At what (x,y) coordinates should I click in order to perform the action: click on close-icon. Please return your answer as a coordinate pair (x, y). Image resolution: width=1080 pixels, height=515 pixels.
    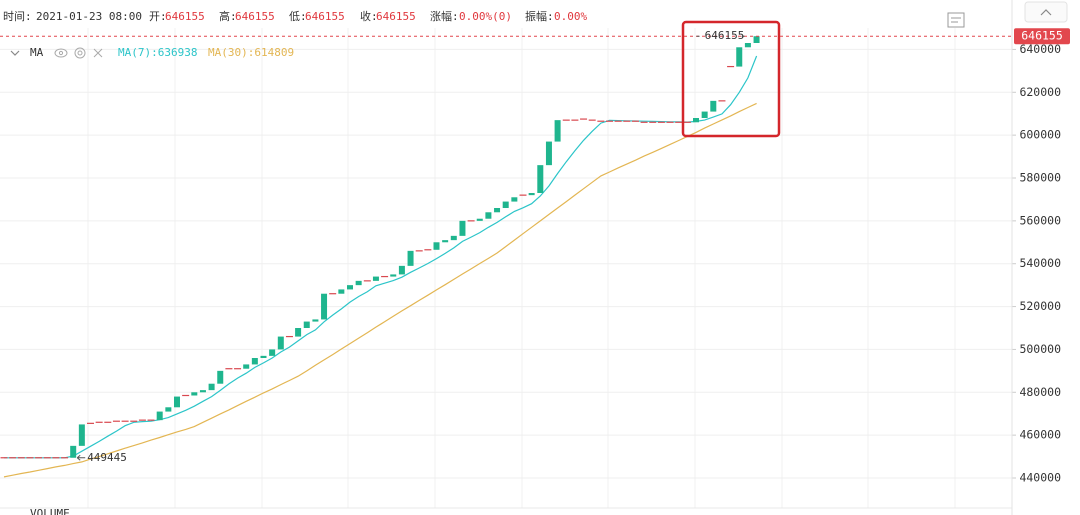
    Looking at the image, I should click on (98, 53).